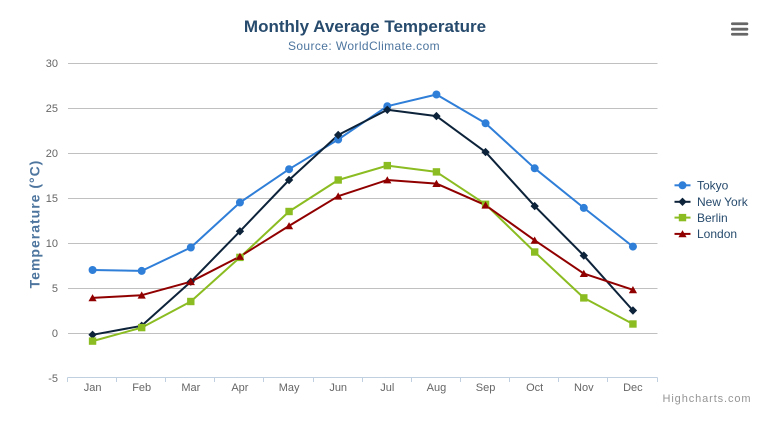 This screenshot has width=769, height=421. What do you see at coordinates (52, 154) in the screenshot?
I see `svg-text: 20` at bounding box center [52, 154].